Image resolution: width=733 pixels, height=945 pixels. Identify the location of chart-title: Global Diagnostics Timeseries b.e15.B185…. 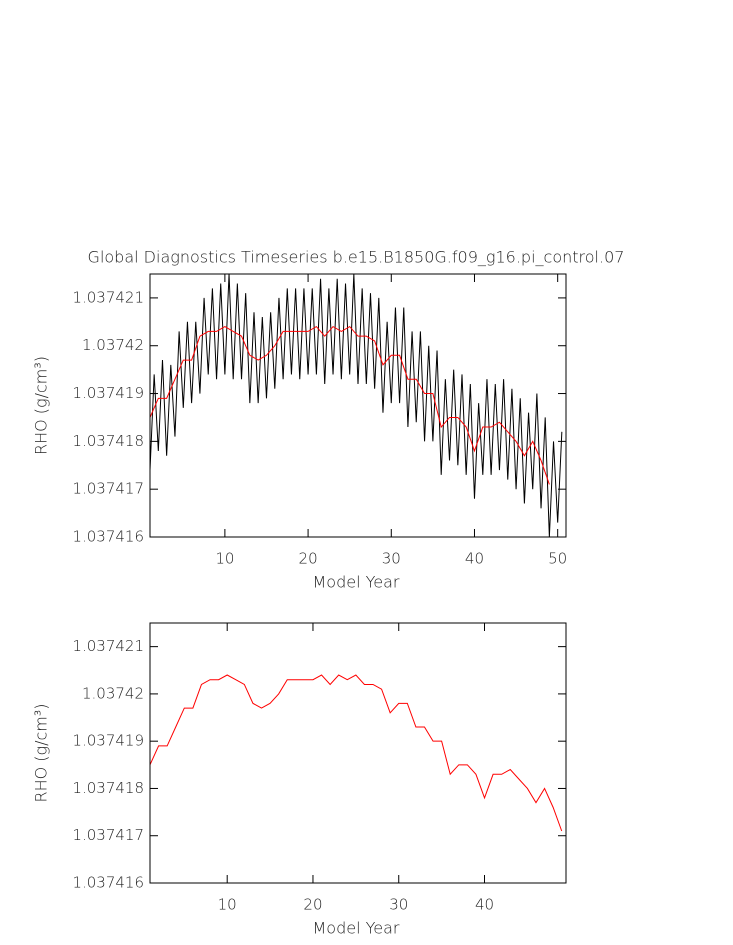
(356, 257).